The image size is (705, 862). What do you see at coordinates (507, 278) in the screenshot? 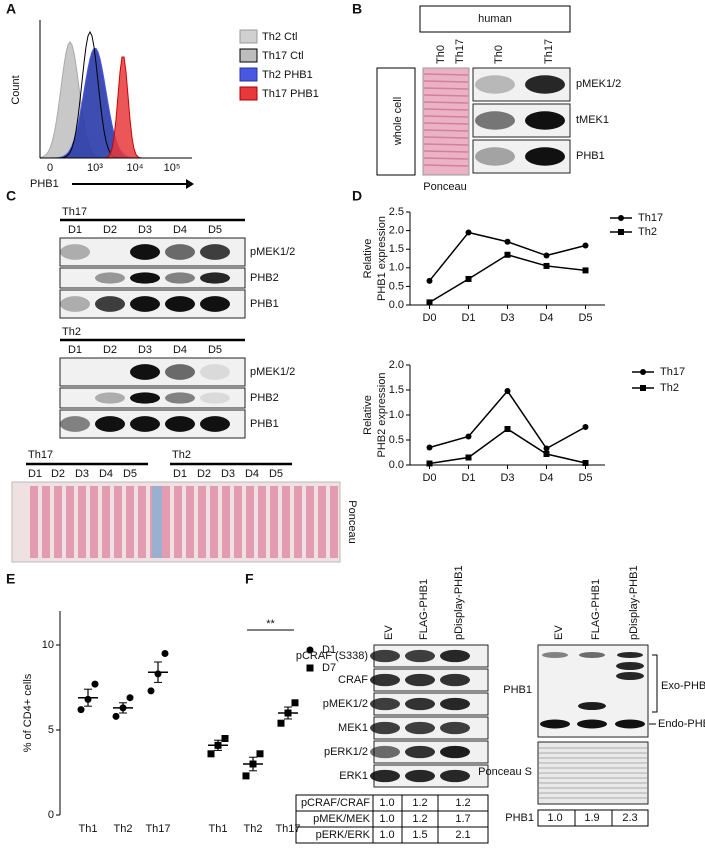
I see `series-line` at bounding box center [507, 278].